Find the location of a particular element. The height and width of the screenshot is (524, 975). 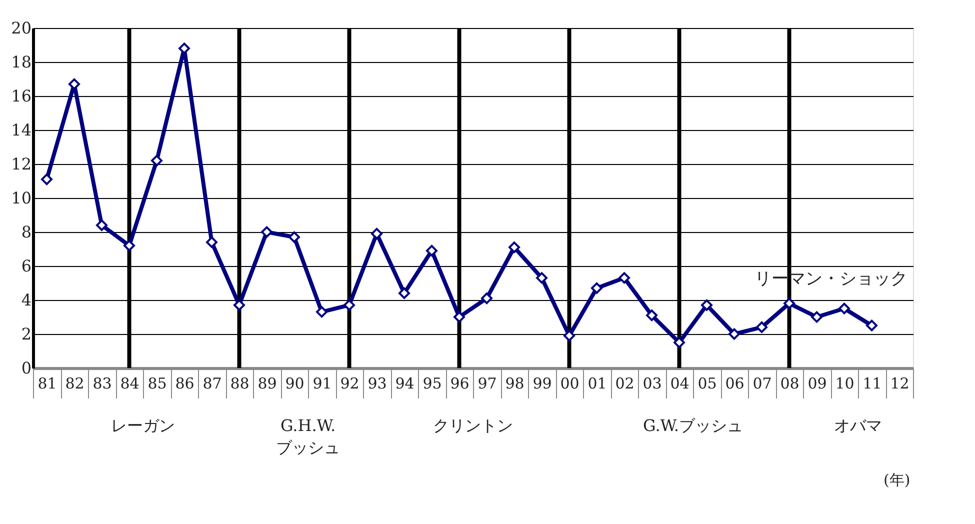

x-tick-label: 99 is located at coordinates (542, 383).